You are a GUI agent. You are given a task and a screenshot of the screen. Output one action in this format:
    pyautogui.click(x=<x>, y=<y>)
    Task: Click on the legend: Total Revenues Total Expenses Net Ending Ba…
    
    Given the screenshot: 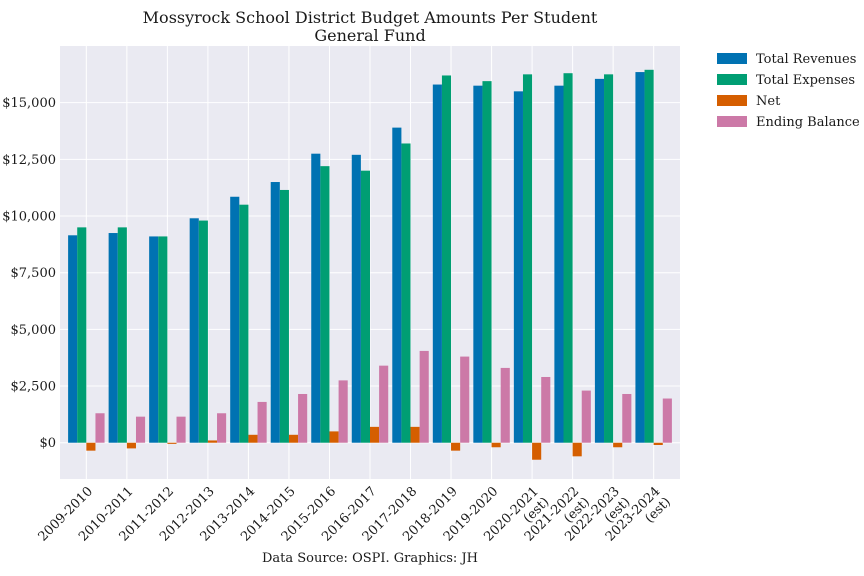 What is the action you would take?
    pyautogui.click(x=788, y=91)
    